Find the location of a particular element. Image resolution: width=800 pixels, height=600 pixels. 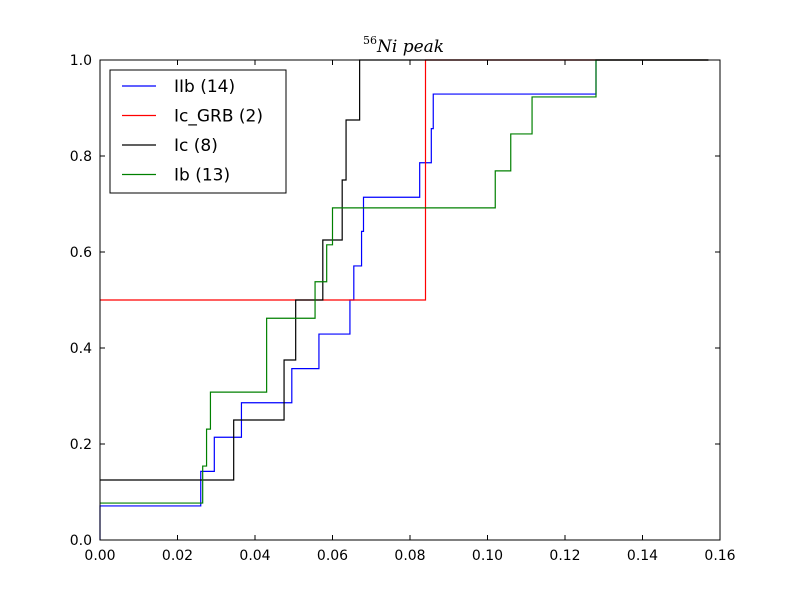

x-tick-label: 0.16 is located at coordinates (719, 556).